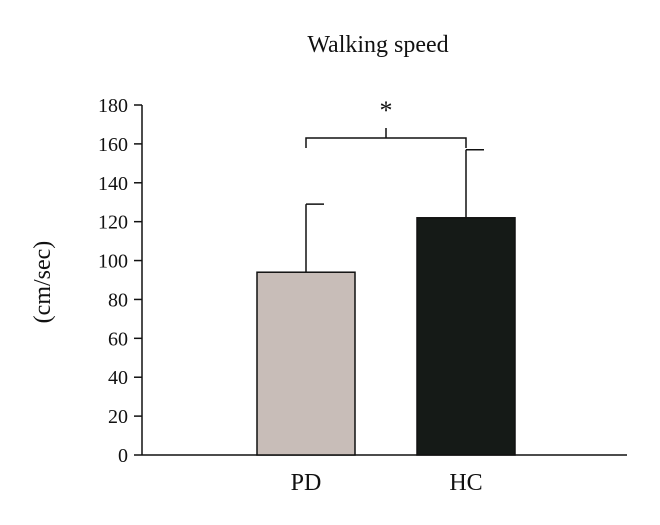 This screenshot has width=660, height=525. What do you see at coordinates (386, 110) in the screenshot?
I see `significance-marker: *` at bounding box center [386, 110].